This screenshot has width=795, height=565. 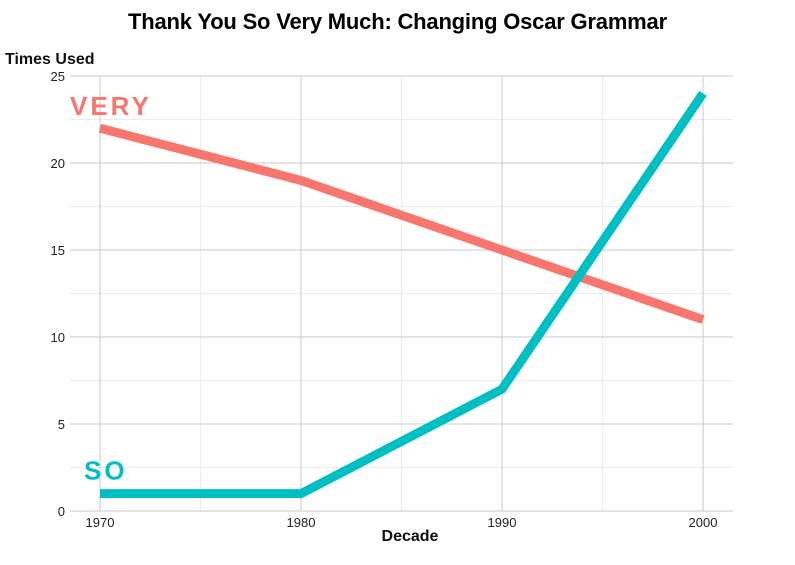 I want to click on x-tick-label: 1990, so click(x=502, y=522).